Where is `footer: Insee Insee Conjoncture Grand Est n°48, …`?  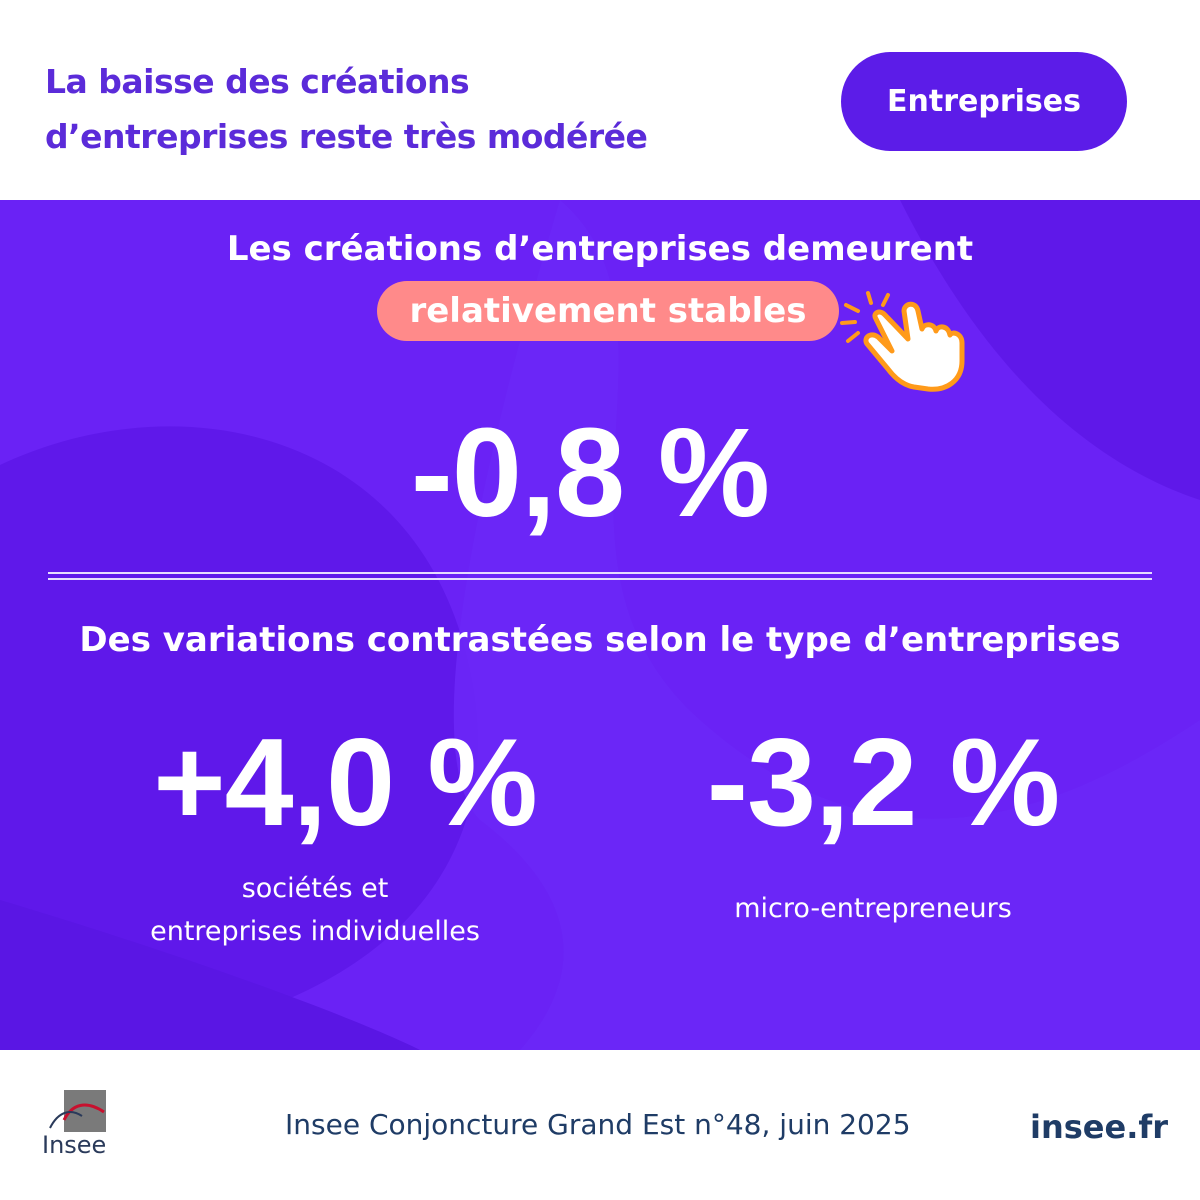 footer: Insee Insee Conjoncture Grand Est n°48, … is located at coordinates (600, 1125).